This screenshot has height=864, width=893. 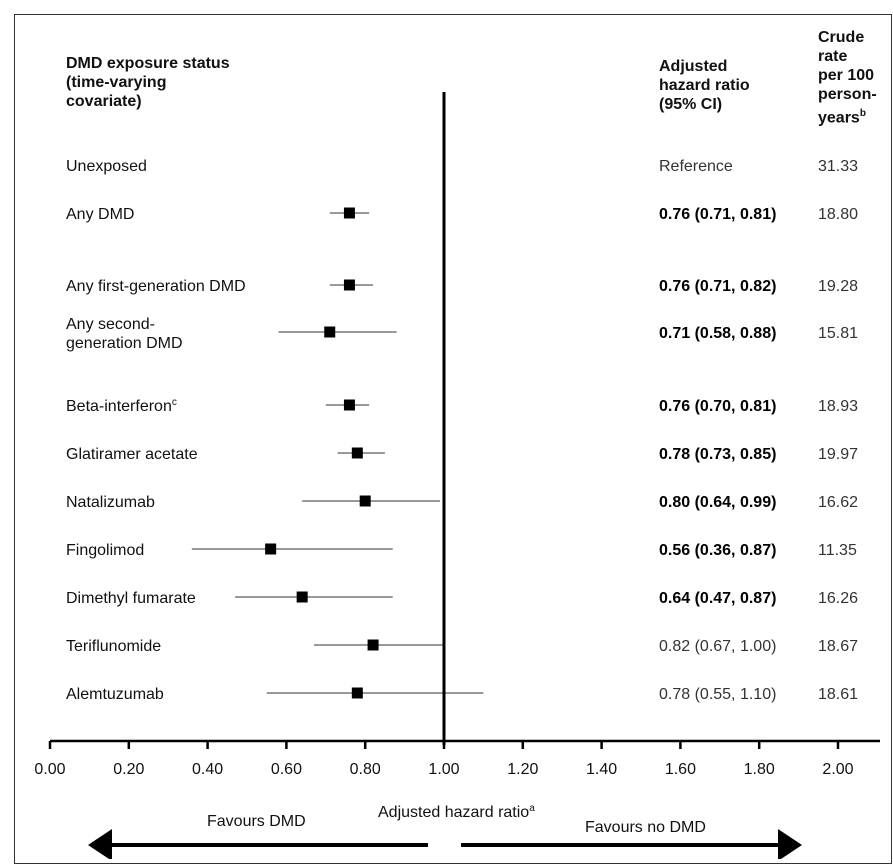 What do you see at coordinates (717, 286) in the screenshot?
I see `hr-value: 0.76 (0.71, 0.82)` at bounding box center [717, 286].